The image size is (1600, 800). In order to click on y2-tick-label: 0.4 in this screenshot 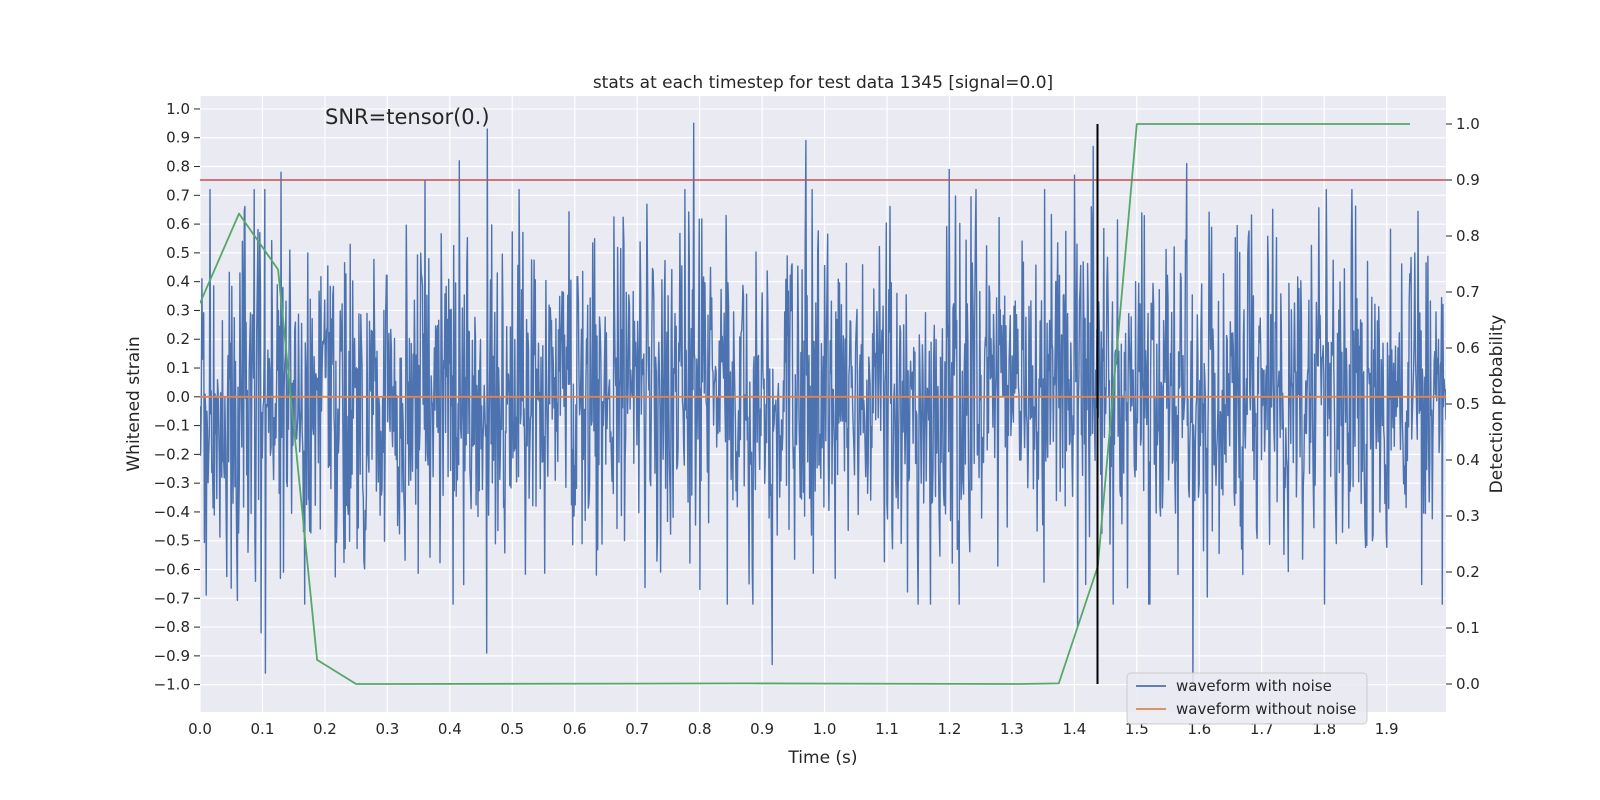, I will do `click(1468, 460)`.